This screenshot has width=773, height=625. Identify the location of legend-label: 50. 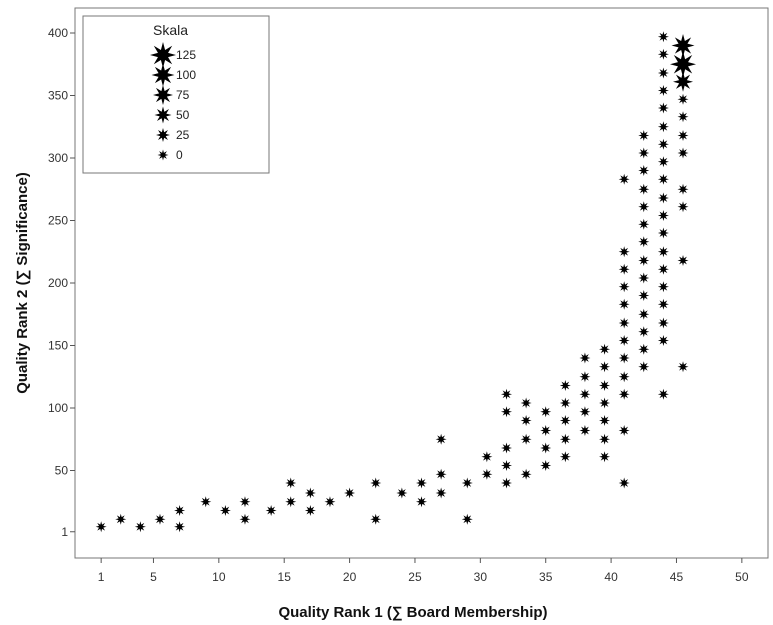
(183, 115).